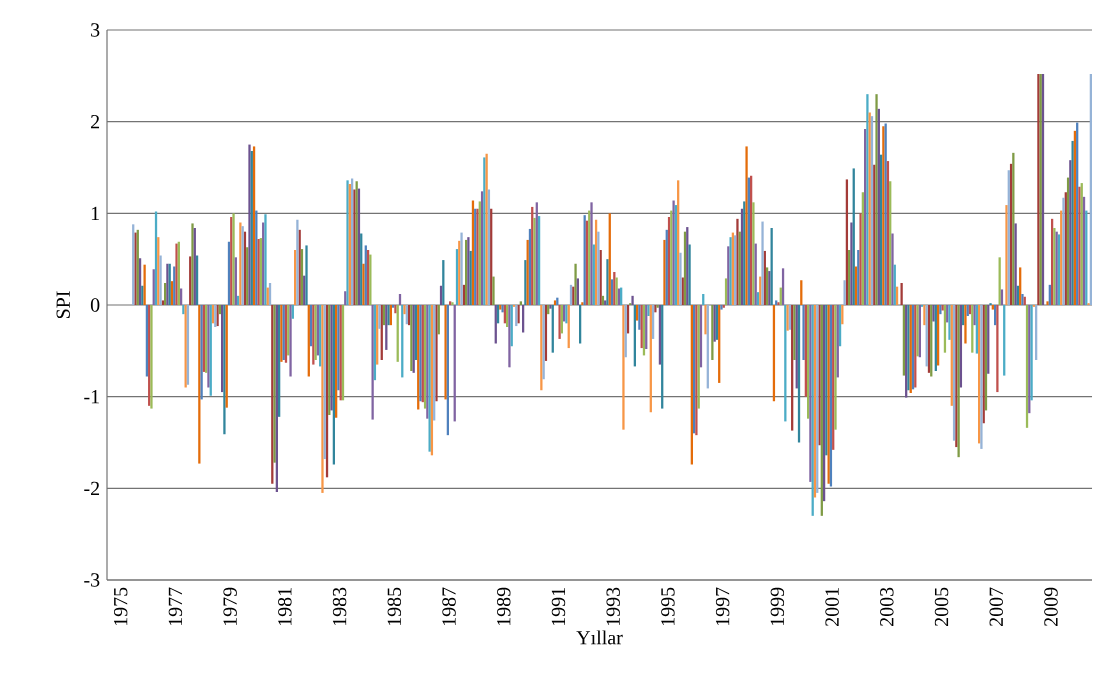  I want to click on y-tick-label: 2, so click(95, 122).